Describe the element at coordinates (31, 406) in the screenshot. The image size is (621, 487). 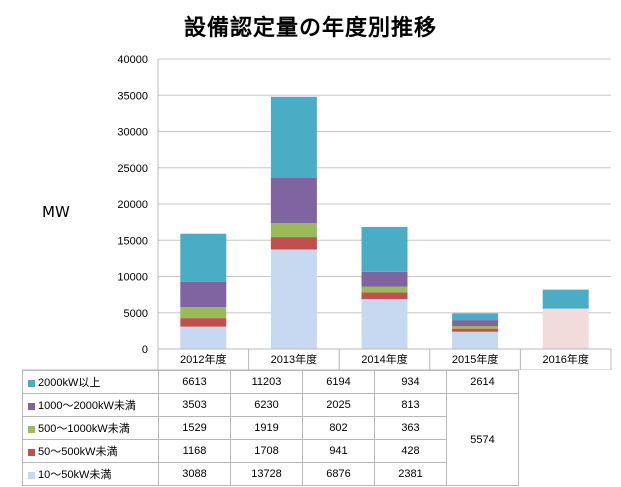
I see `legend-swatch-1000-2000kw` at that location.